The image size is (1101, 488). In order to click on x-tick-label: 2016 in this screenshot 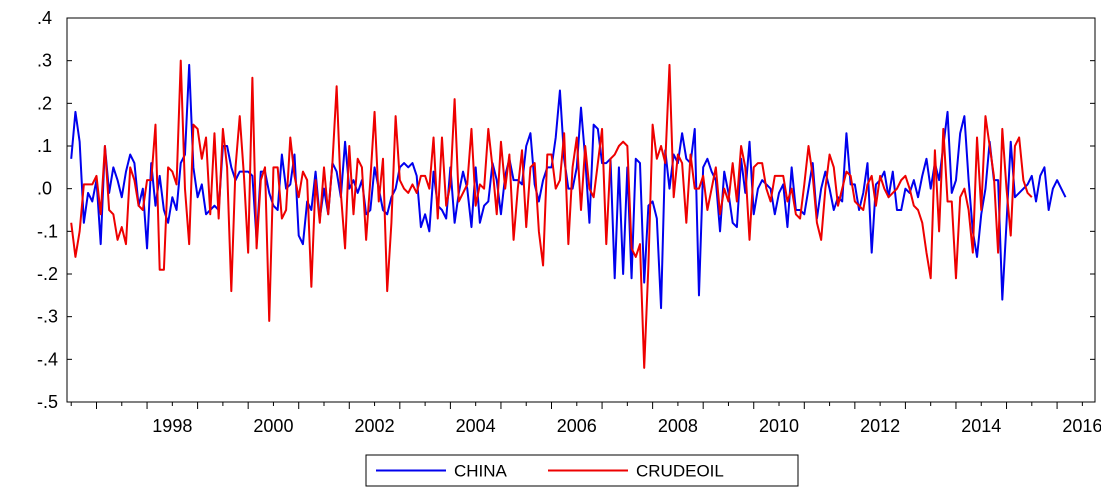, I will do `click(1081, 426)`.